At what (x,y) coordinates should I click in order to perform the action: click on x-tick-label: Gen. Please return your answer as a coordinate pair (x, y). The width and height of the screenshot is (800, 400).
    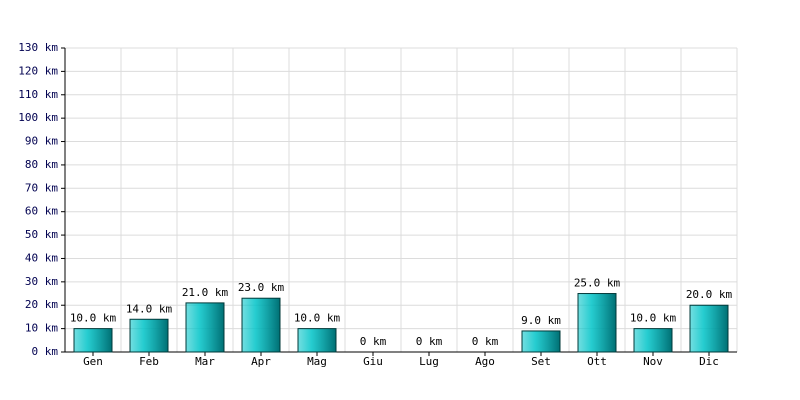
    Looking at the image, I should click on (93, 361).